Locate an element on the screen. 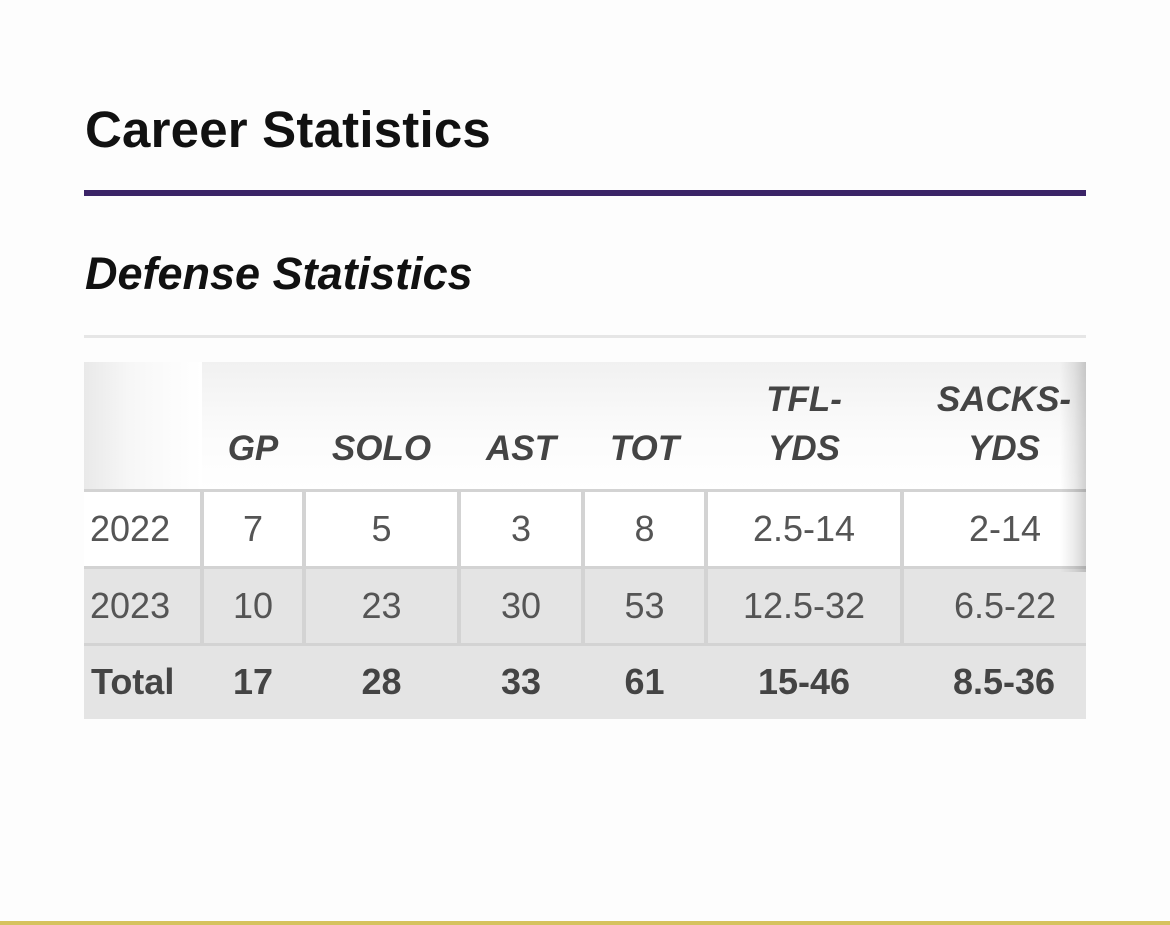 This screenshot has width=1170, height=925. column-header-gp: GP is located at coordinates (253, 426).